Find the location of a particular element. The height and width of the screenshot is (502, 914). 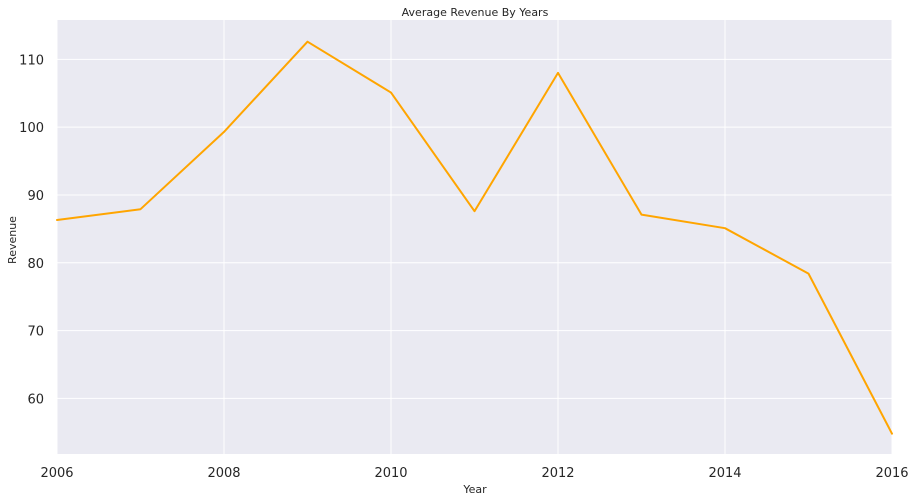

y-tick-label: 100 is located at coordinates (31, 128).